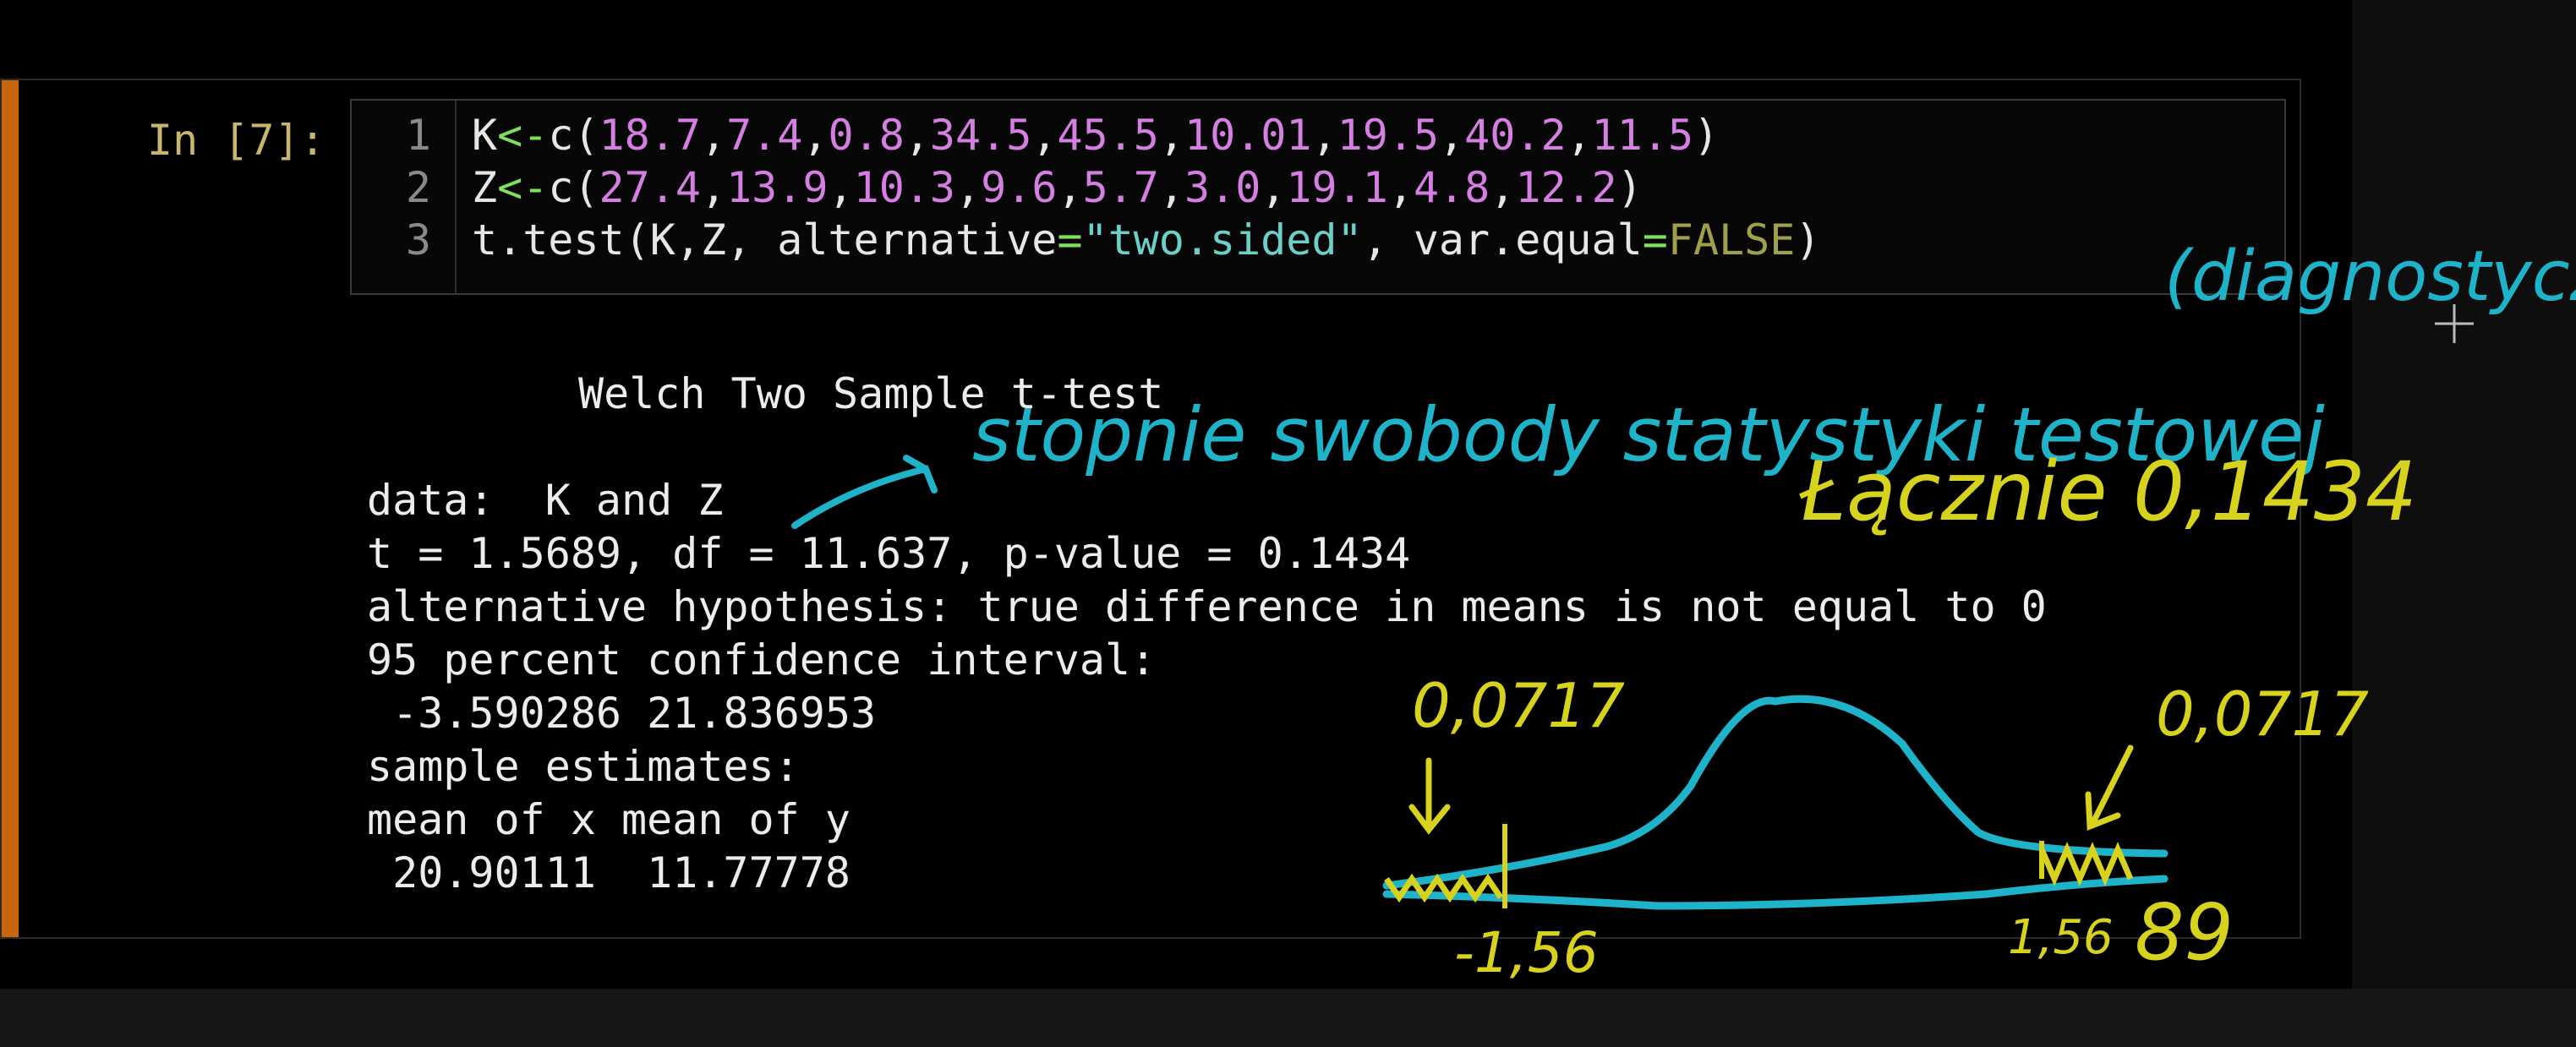 The height and width of the screenshot is (1047, 2576). Describe the element at coordinates (1731, 239) in the screenshot. I see `code-keyword: FALSE` at that location.